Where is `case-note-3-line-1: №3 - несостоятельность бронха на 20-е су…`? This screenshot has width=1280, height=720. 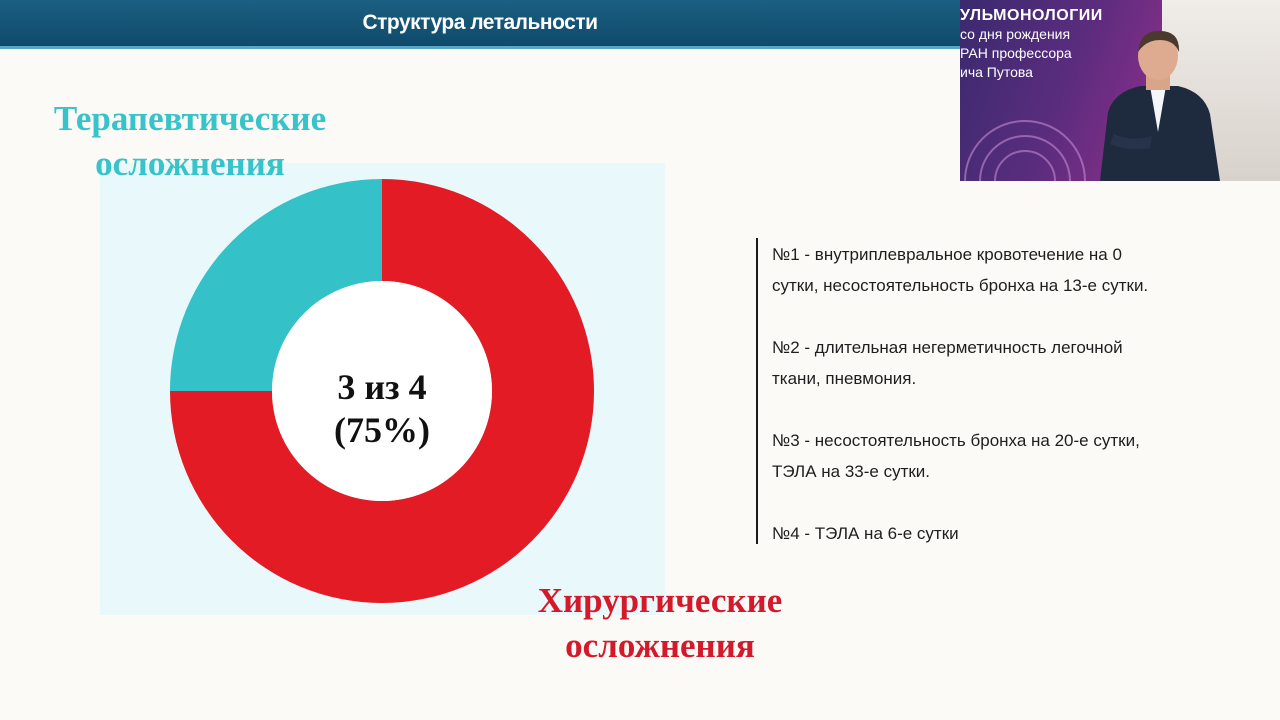 case-note-3-line-1: №3 - несостоятельность бронха на 20-е су… is located at coordinates (956, 440).